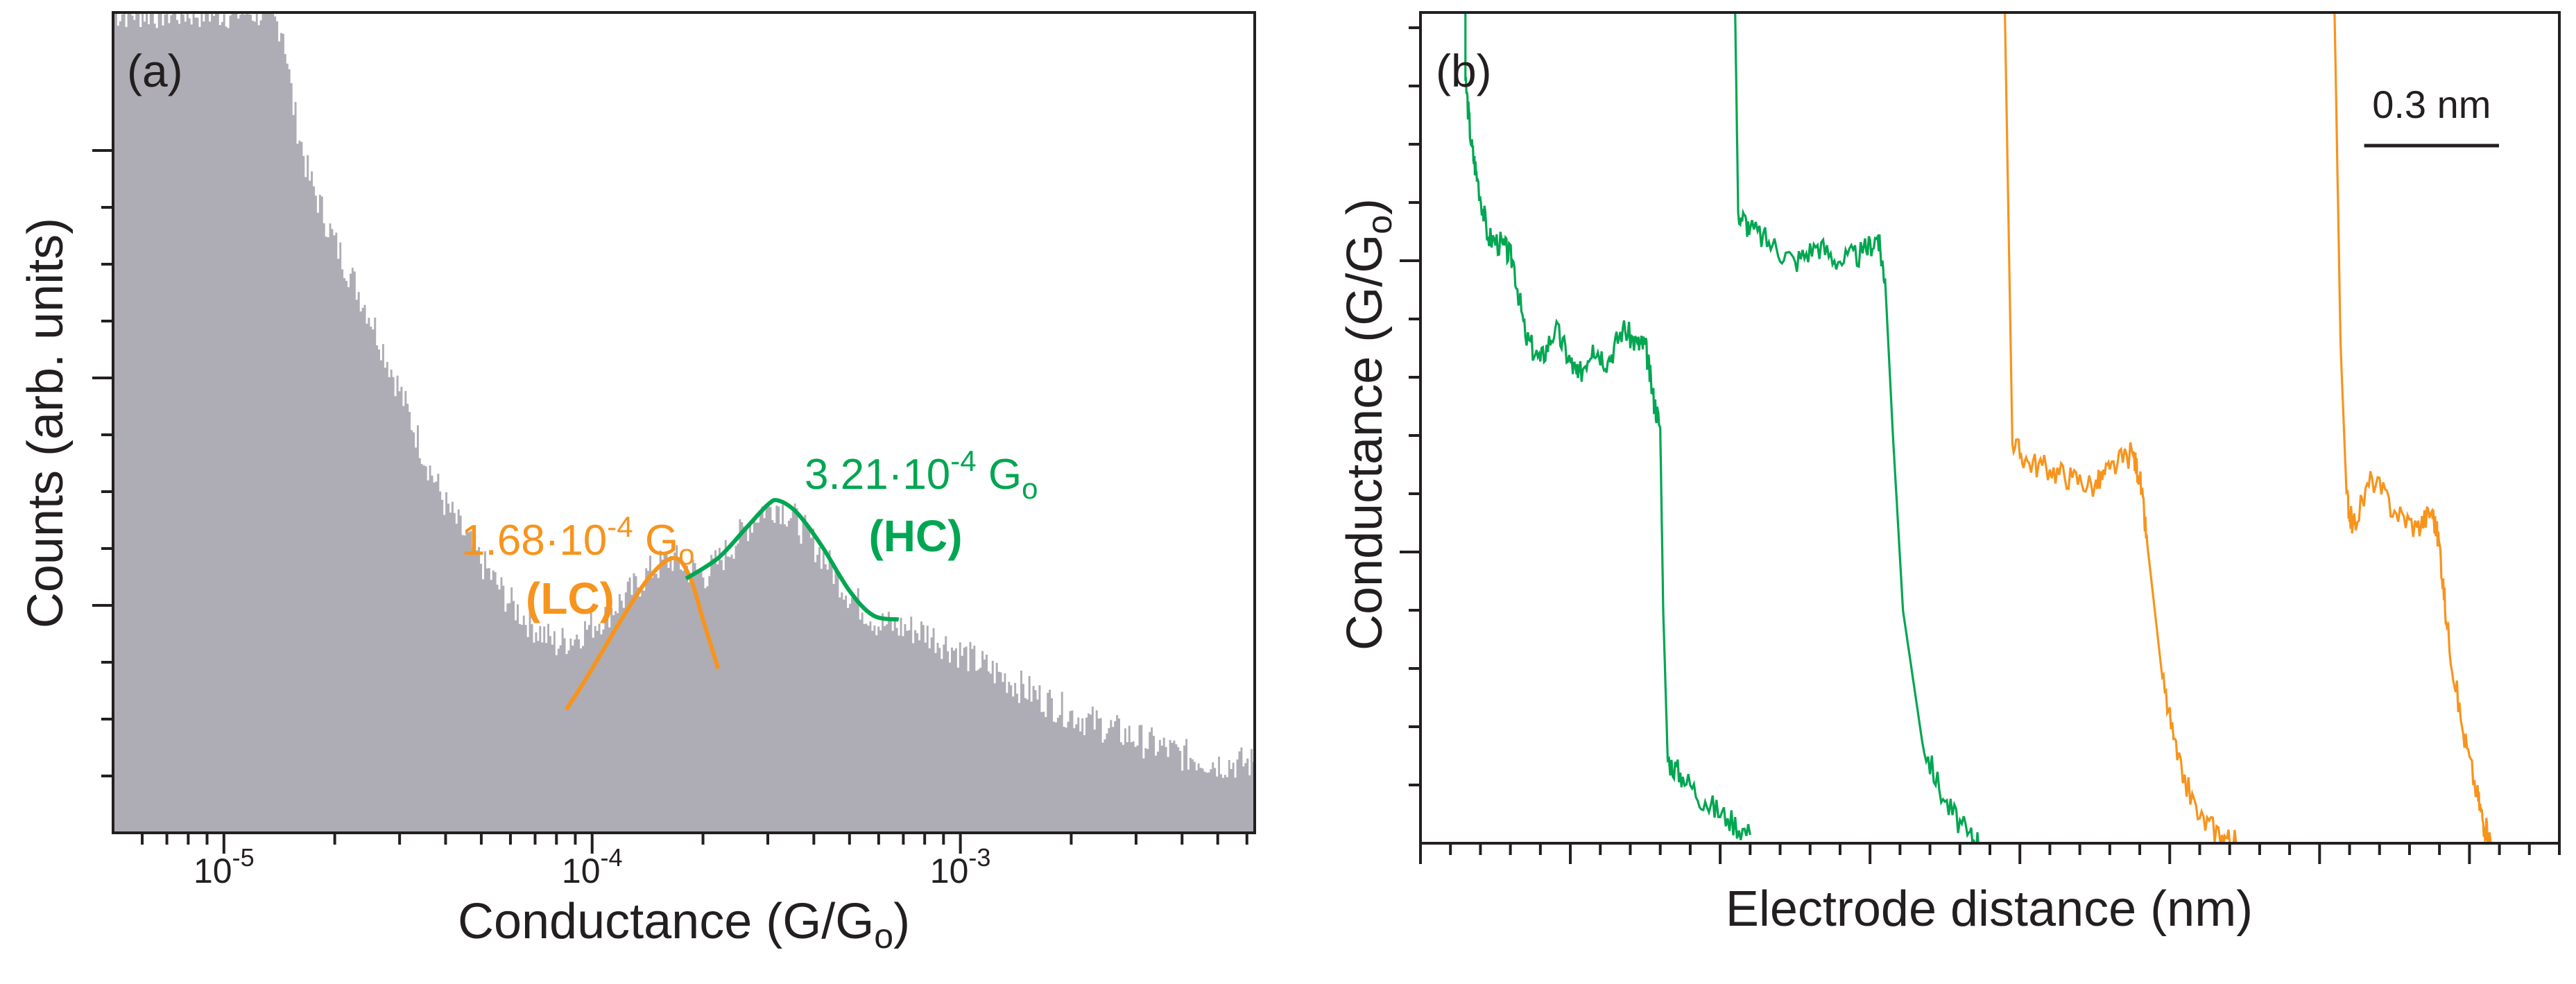  Describe the element at coordinates (684, 925) in the screenshot. I see `x-axis-label-a: Conductance (G/Go)` at that location.